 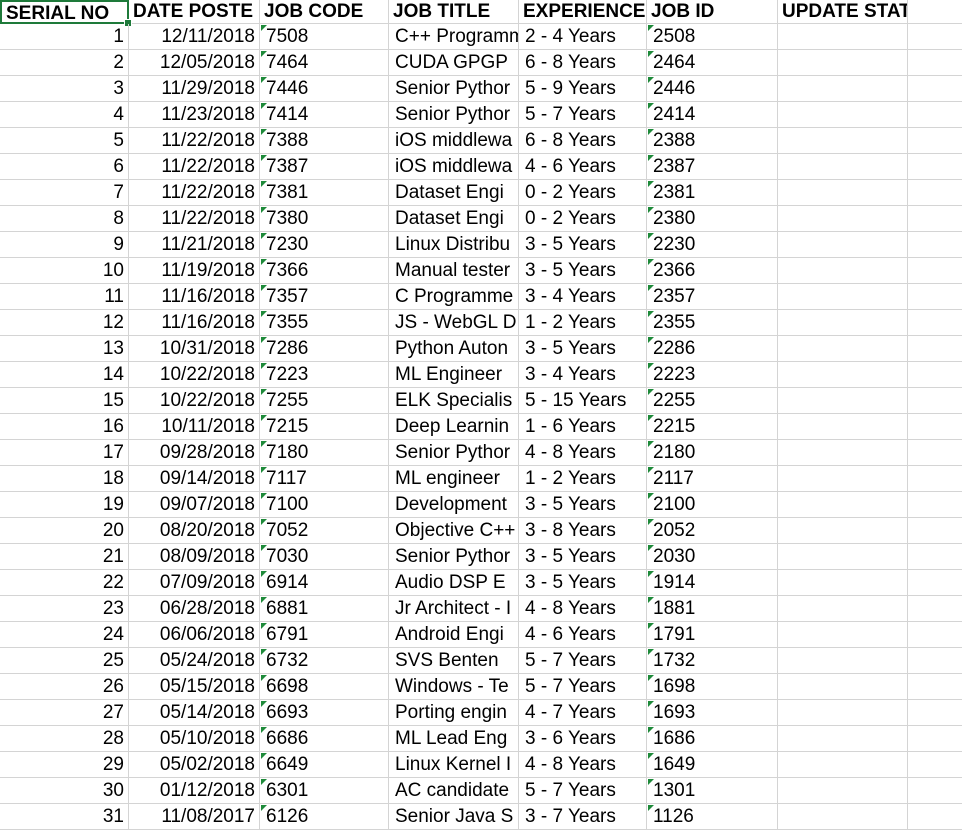 What do you see at coordinates (583, 193) in the screenshot?
I see `cell-experience: 0 - 2 Years` at bounding box center [583, 193].